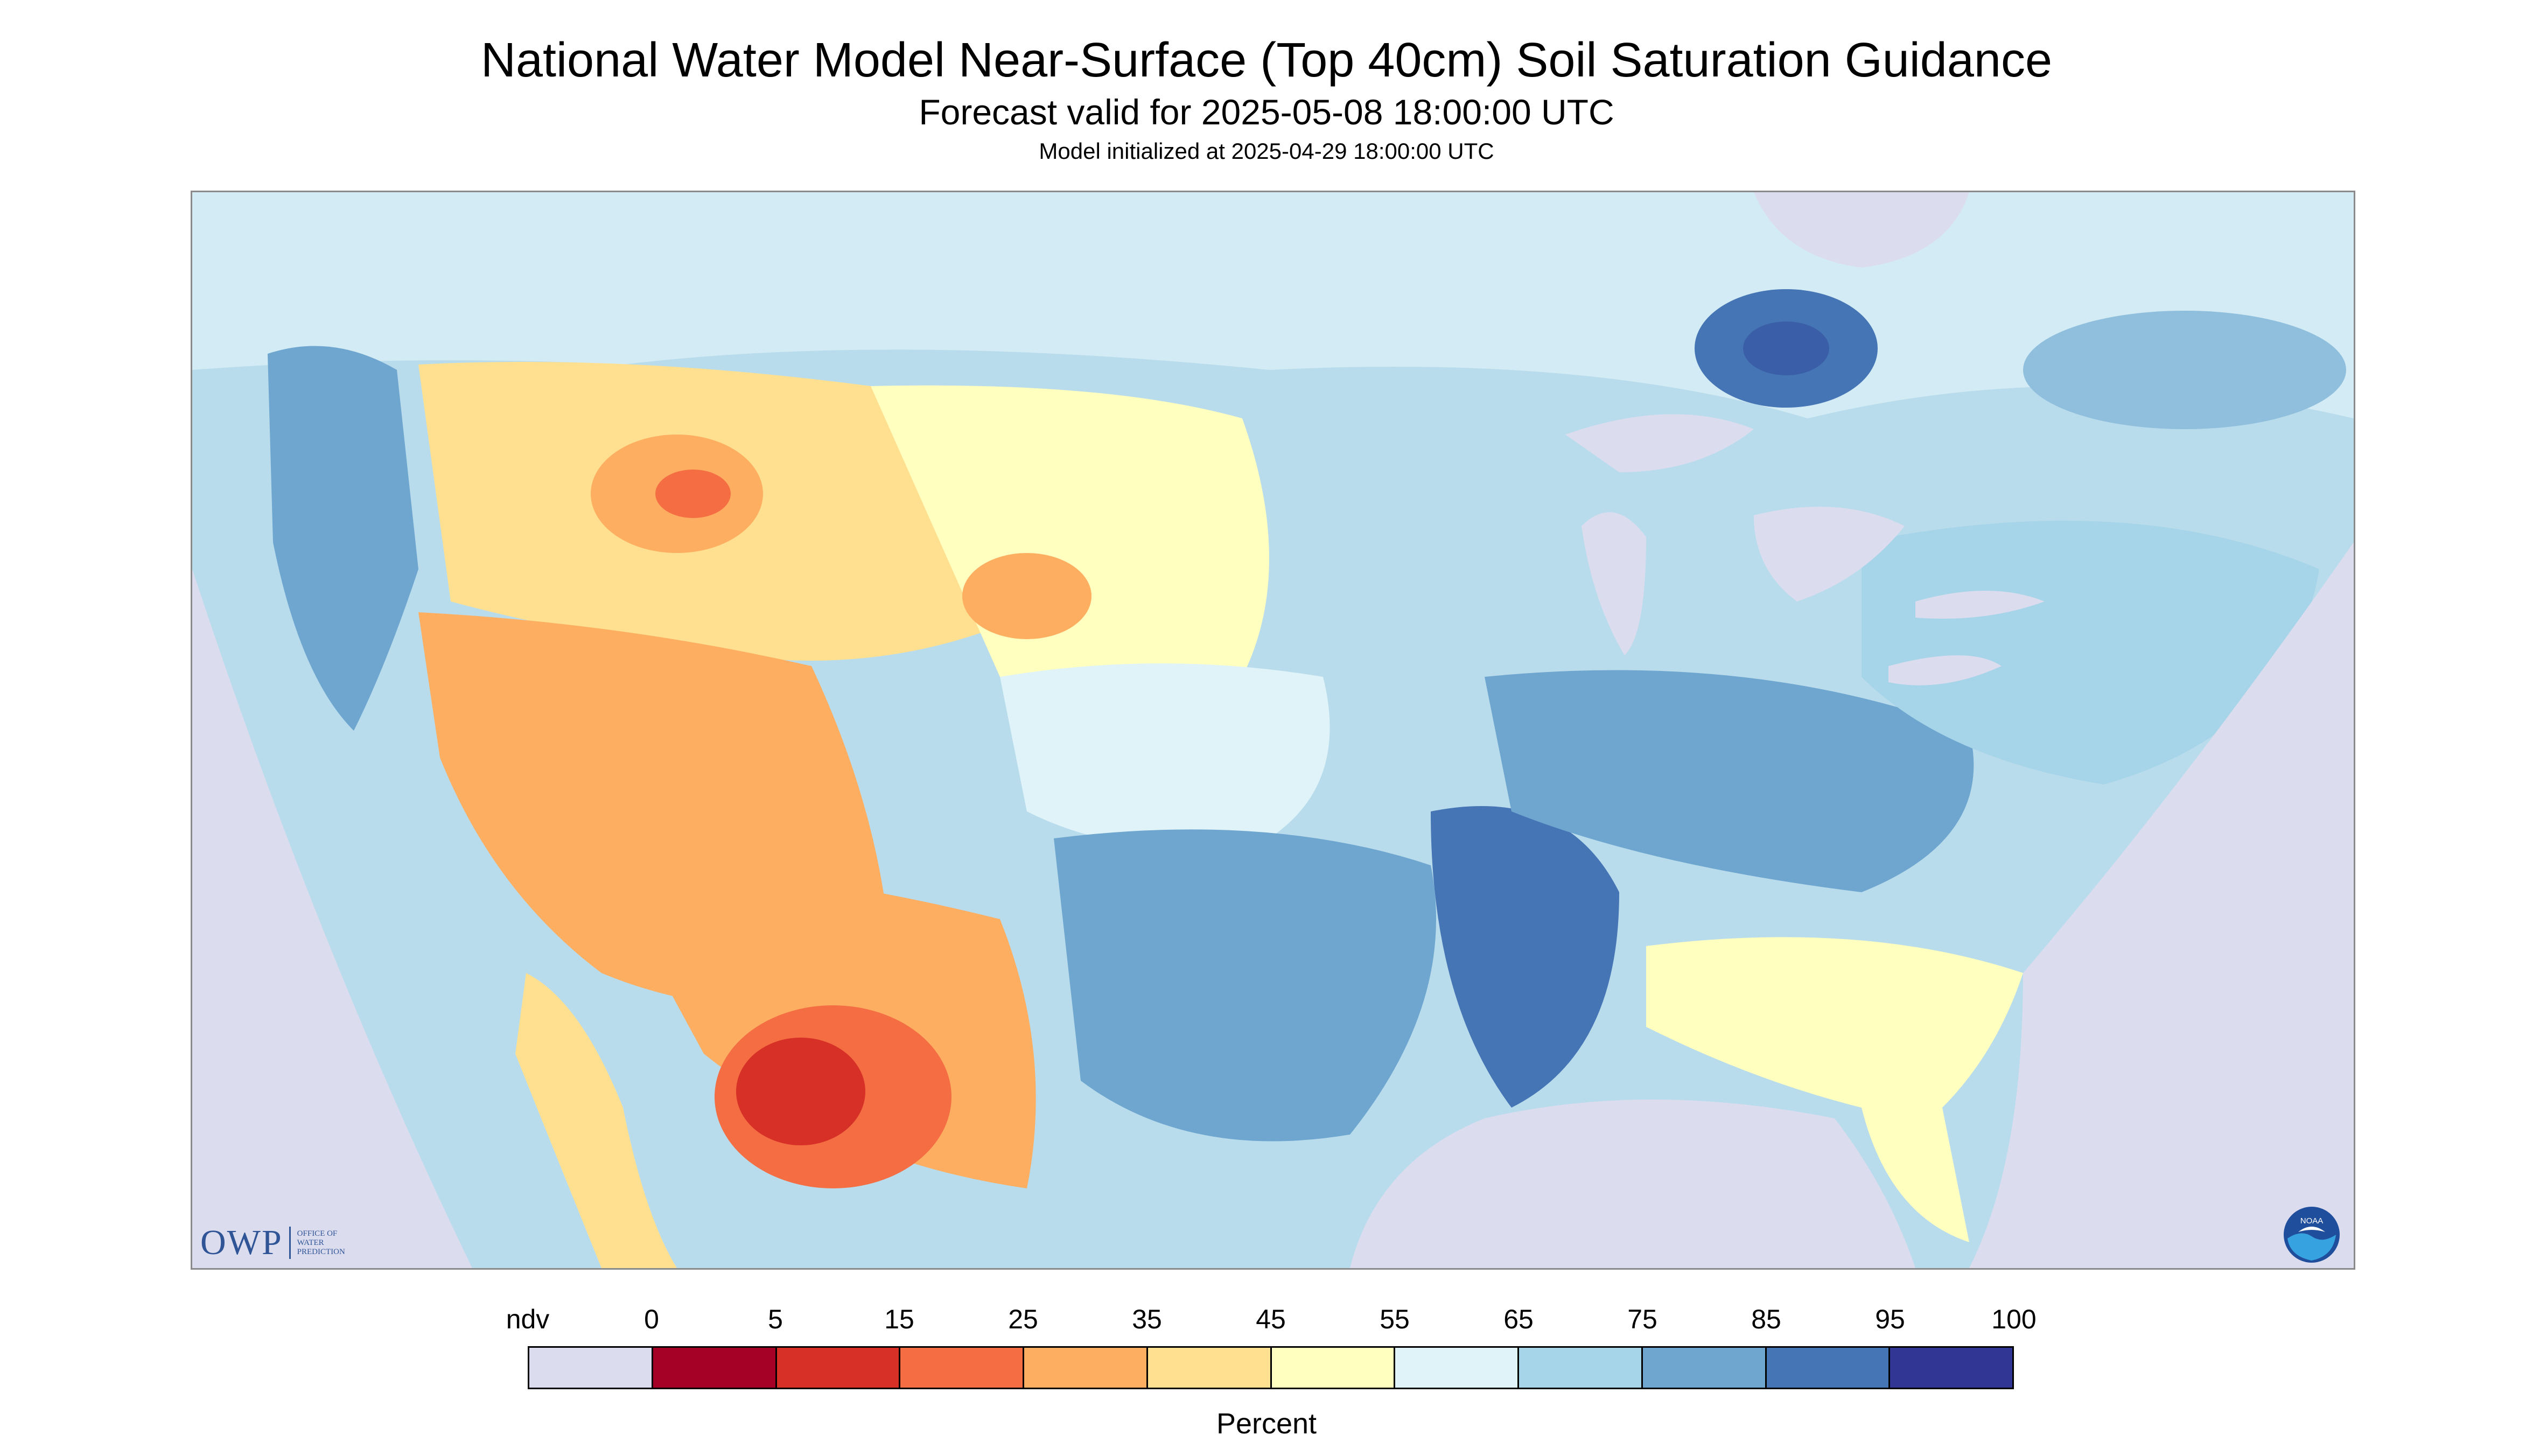 The image size is (2533, 1456). I want to click on hudson-bay-water, so click(1862, 230).